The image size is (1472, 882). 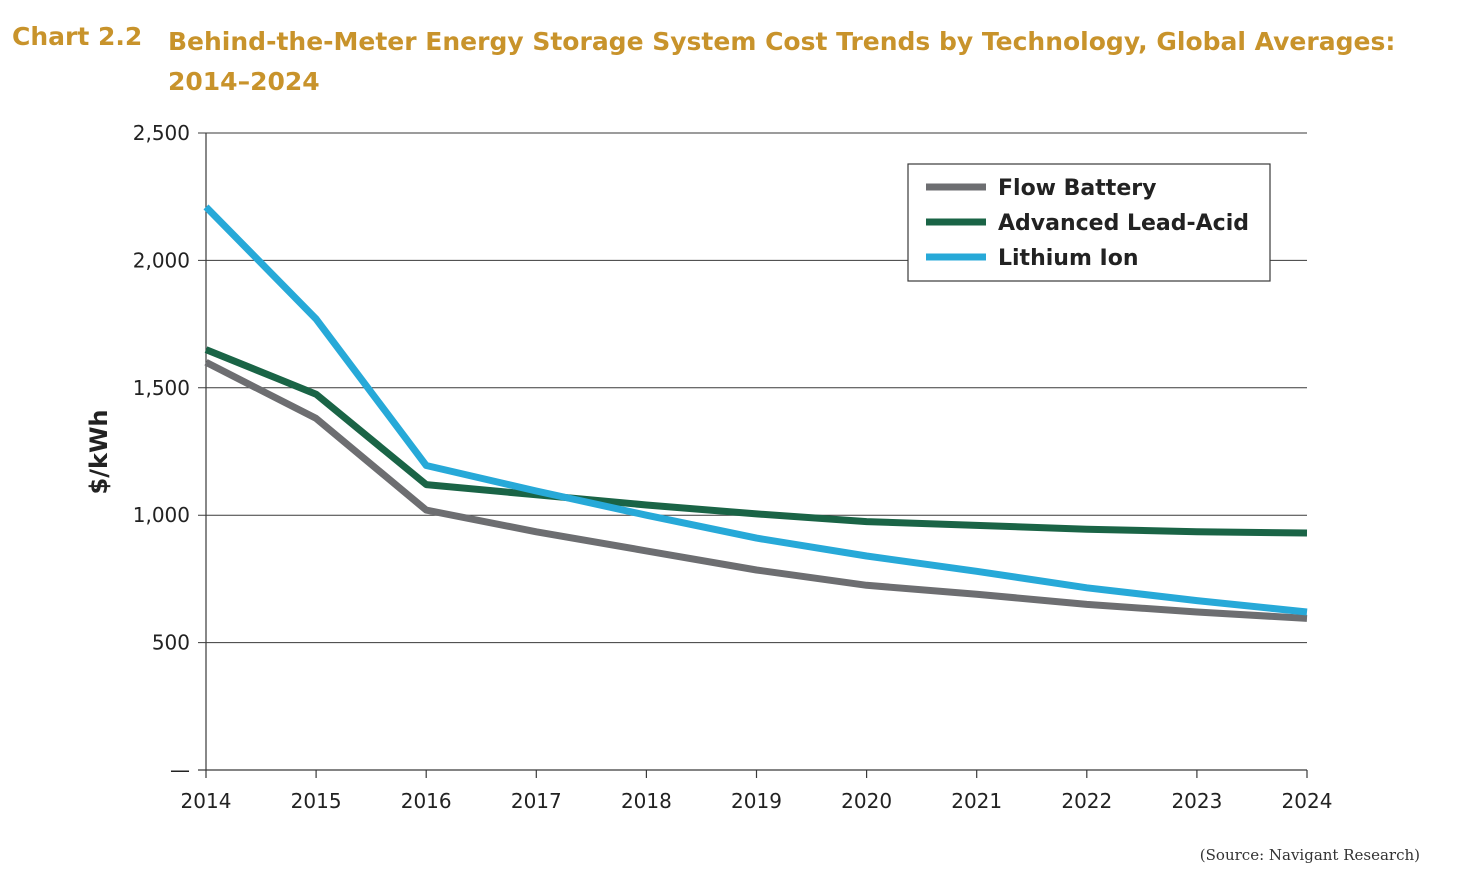 I want to click on x-tick-label: 2015, so click(x=316, y=801).